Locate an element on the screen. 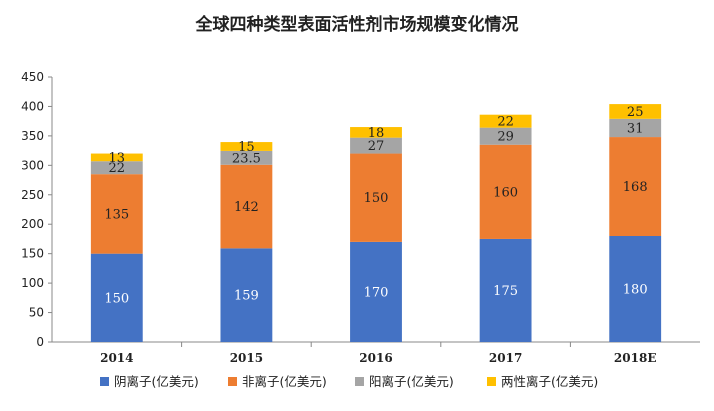 This screenshot has width=714, height=411. x-tick-label: 2014 is located at coordinates (116, 358).